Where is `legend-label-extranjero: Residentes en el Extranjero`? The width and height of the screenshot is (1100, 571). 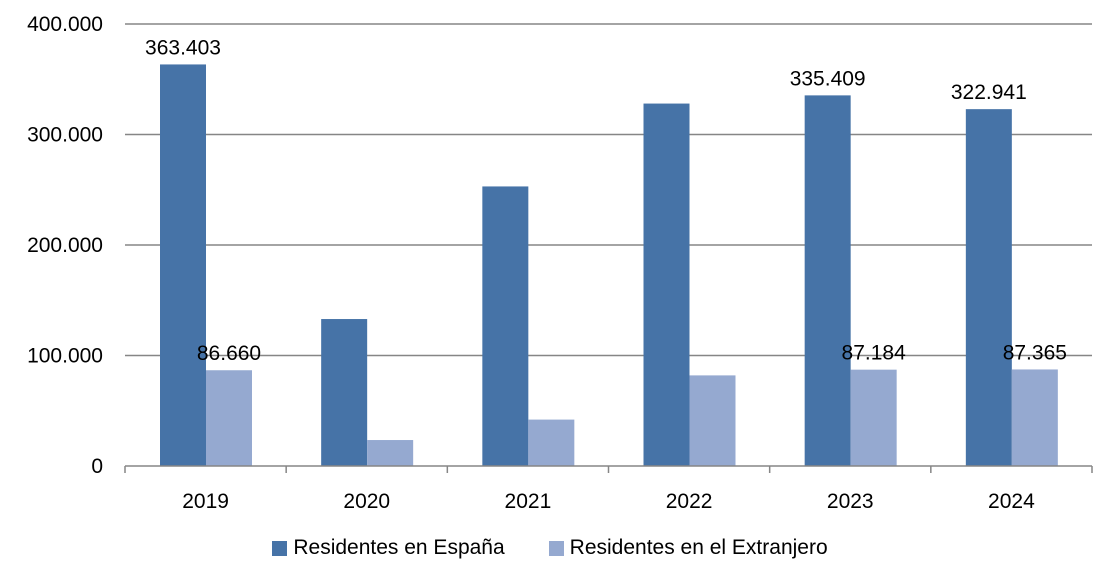 legend-label-extranjero: Residentes en el Extranjero is located at coordinates (698, 547).